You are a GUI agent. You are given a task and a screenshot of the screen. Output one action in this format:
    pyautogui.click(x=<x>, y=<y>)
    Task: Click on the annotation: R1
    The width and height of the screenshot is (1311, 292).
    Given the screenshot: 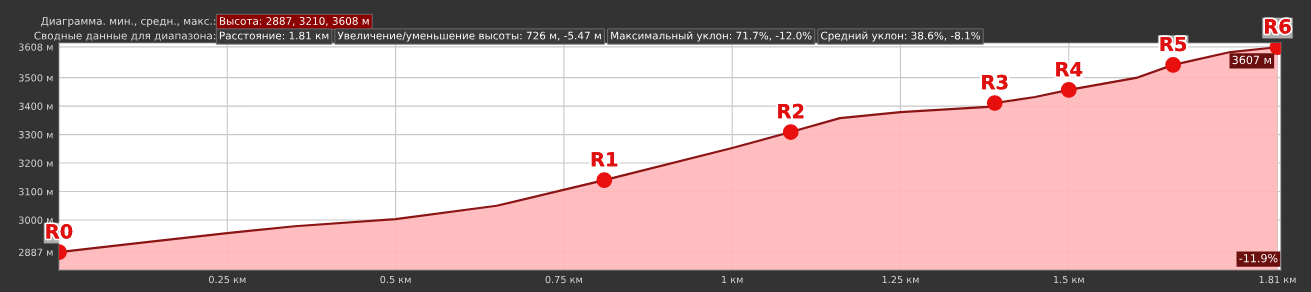 What is the action you would take?
    pyautogui.click(x=604, y=159)
    